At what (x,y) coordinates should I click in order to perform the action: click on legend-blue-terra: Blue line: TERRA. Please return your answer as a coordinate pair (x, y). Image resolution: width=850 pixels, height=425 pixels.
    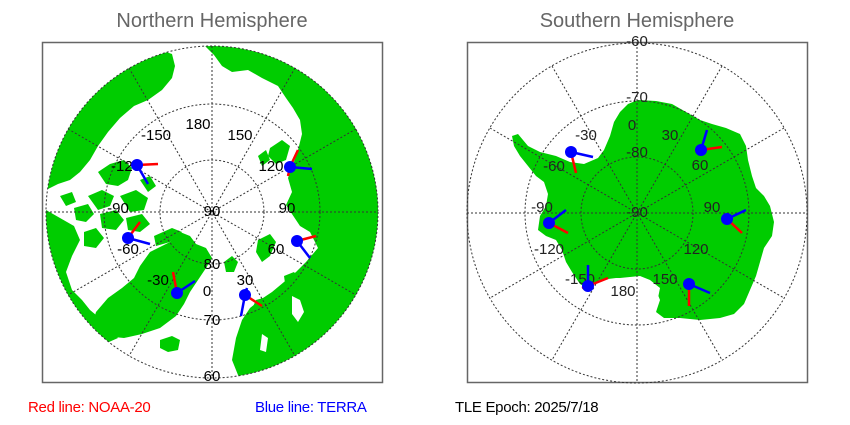
    Looking at the image, I should click on (311, 407).